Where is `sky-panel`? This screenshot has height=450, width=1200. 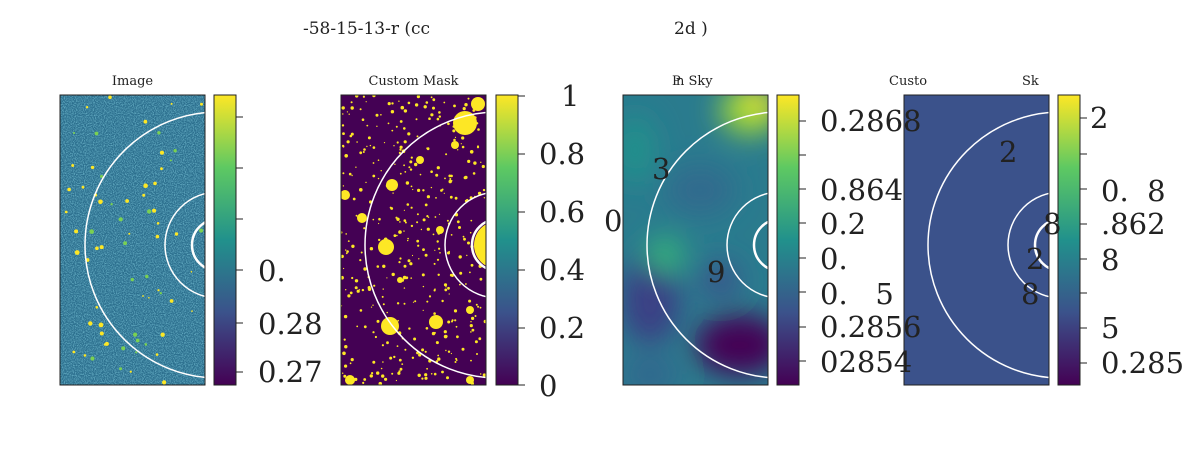 sky-panel is located at coordinates (695, 240).